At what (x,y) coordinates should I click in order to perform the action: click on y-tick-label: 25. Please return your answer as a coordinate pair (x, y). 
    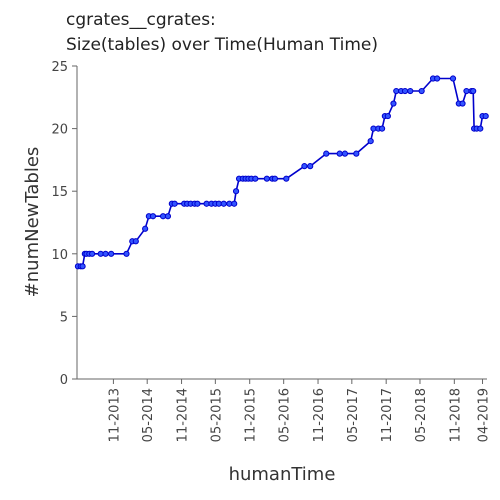
    Looking at the image, I should click on (59, 67).